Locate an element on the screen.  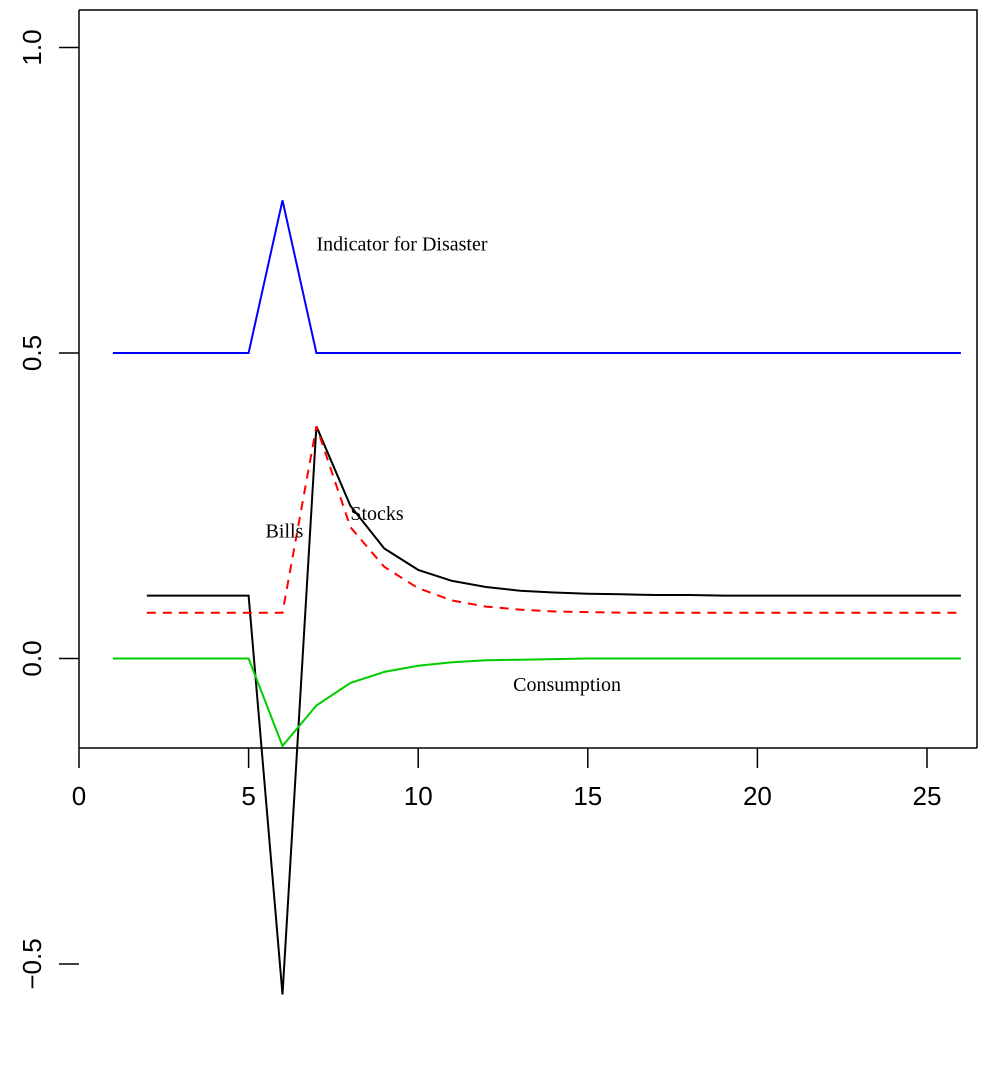
annotation-consumption: Consumption is located at coordinates (567, 685).